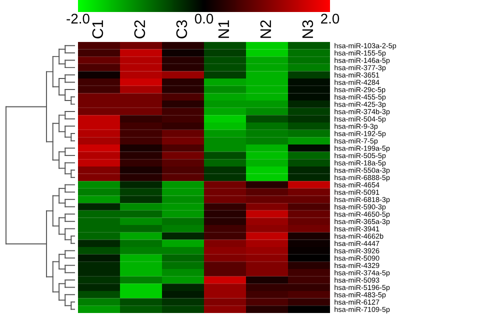  Describe the element at coordinates (308, 29) in the screenshot. I see `x-tick-label: N3` at that location.